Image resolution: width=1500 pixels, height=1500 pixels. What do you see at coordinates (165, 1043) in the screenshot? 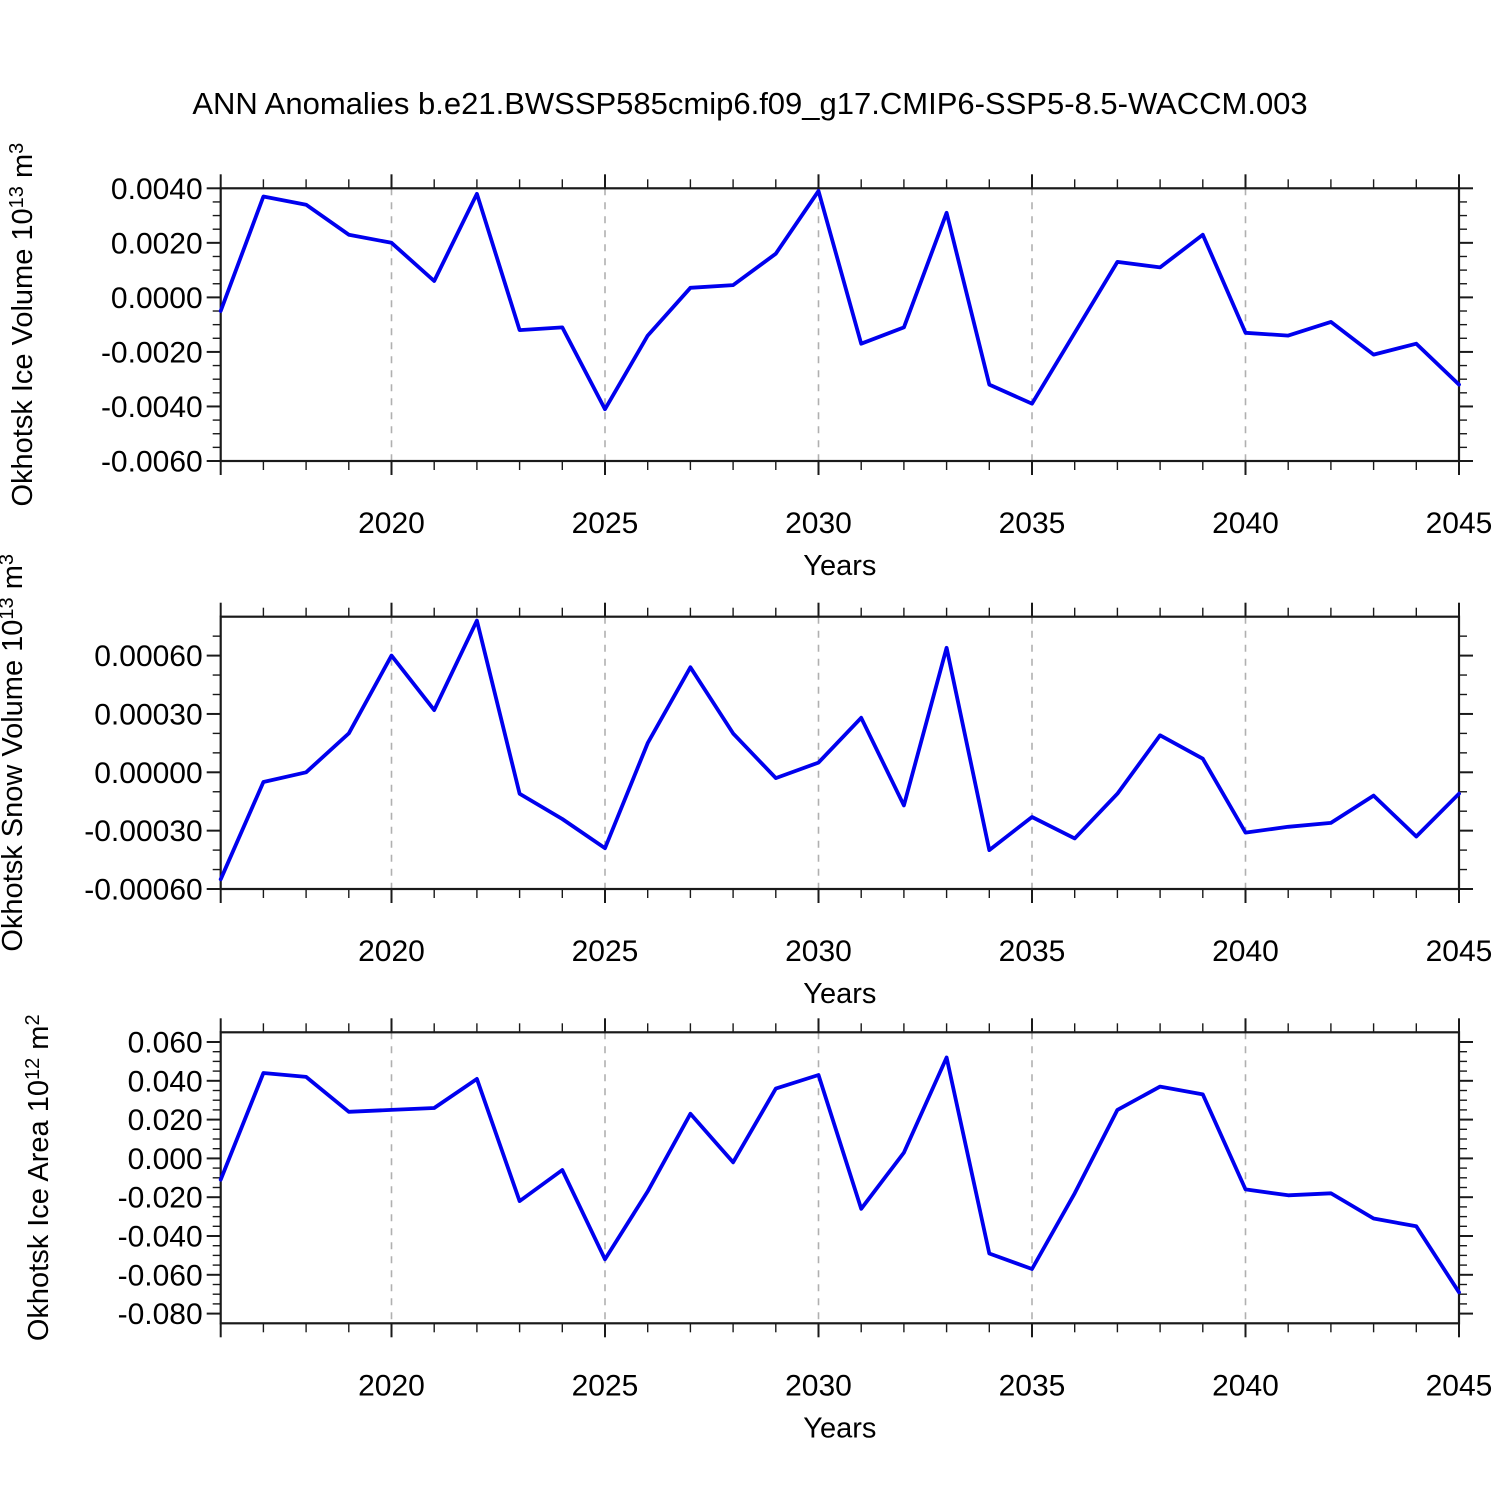
I see `y-tick-label: 0.060` at bounding box center [165, 1043].